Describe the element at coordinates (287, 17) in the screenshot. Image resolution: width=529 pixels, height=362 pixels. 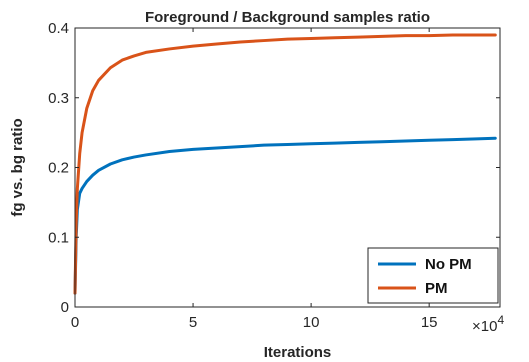
I see `chart-title: Foreground / Background samples ratio` at that location.